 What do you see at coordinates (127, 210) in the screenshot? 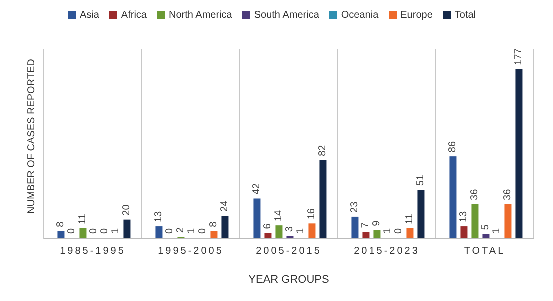
I see `data-label: 20` at bounding box center [127, 210].